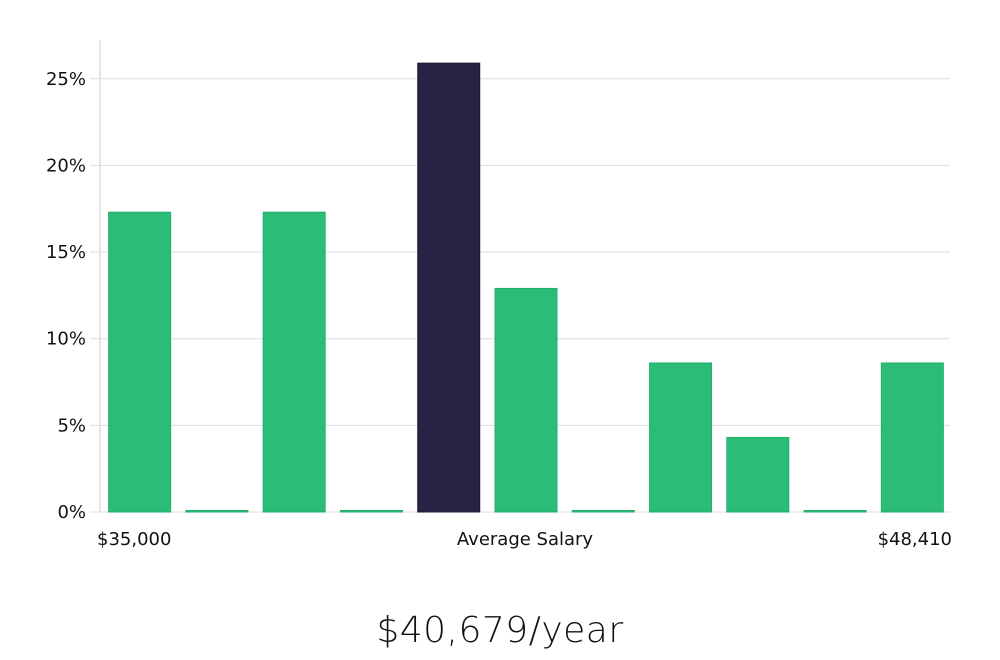 This screenshot has width=1000, height=660. I want to click on average-salary-value: $40,679/year, so click(500, 630).